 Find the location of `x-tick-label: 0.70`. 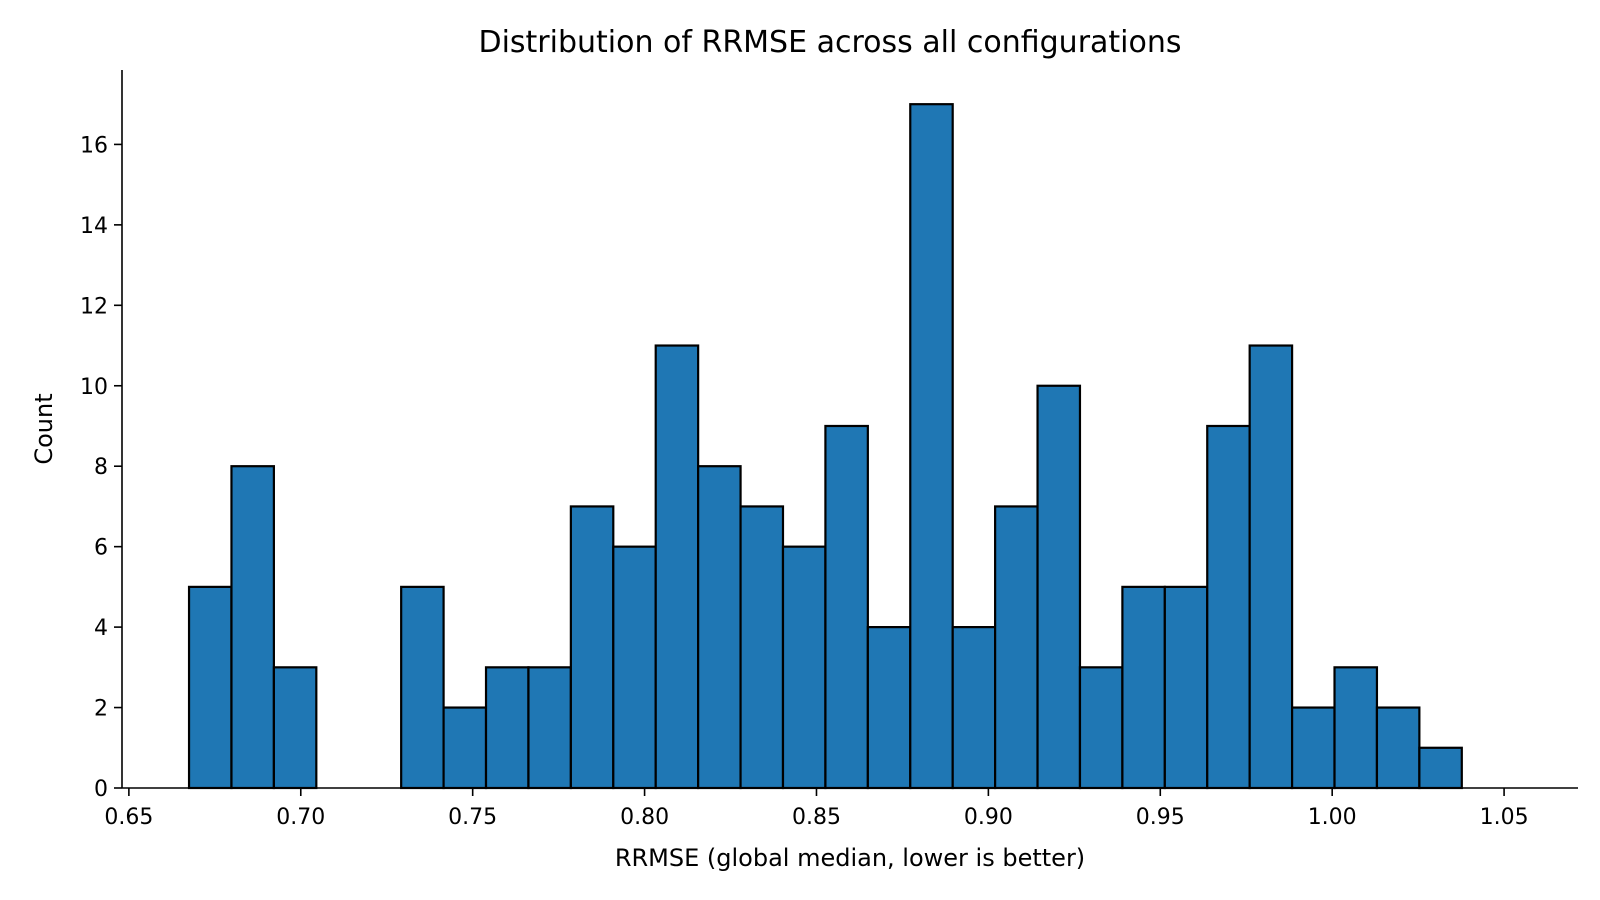

x-tick-label: 0.70 is located at coordinates (300, 817).